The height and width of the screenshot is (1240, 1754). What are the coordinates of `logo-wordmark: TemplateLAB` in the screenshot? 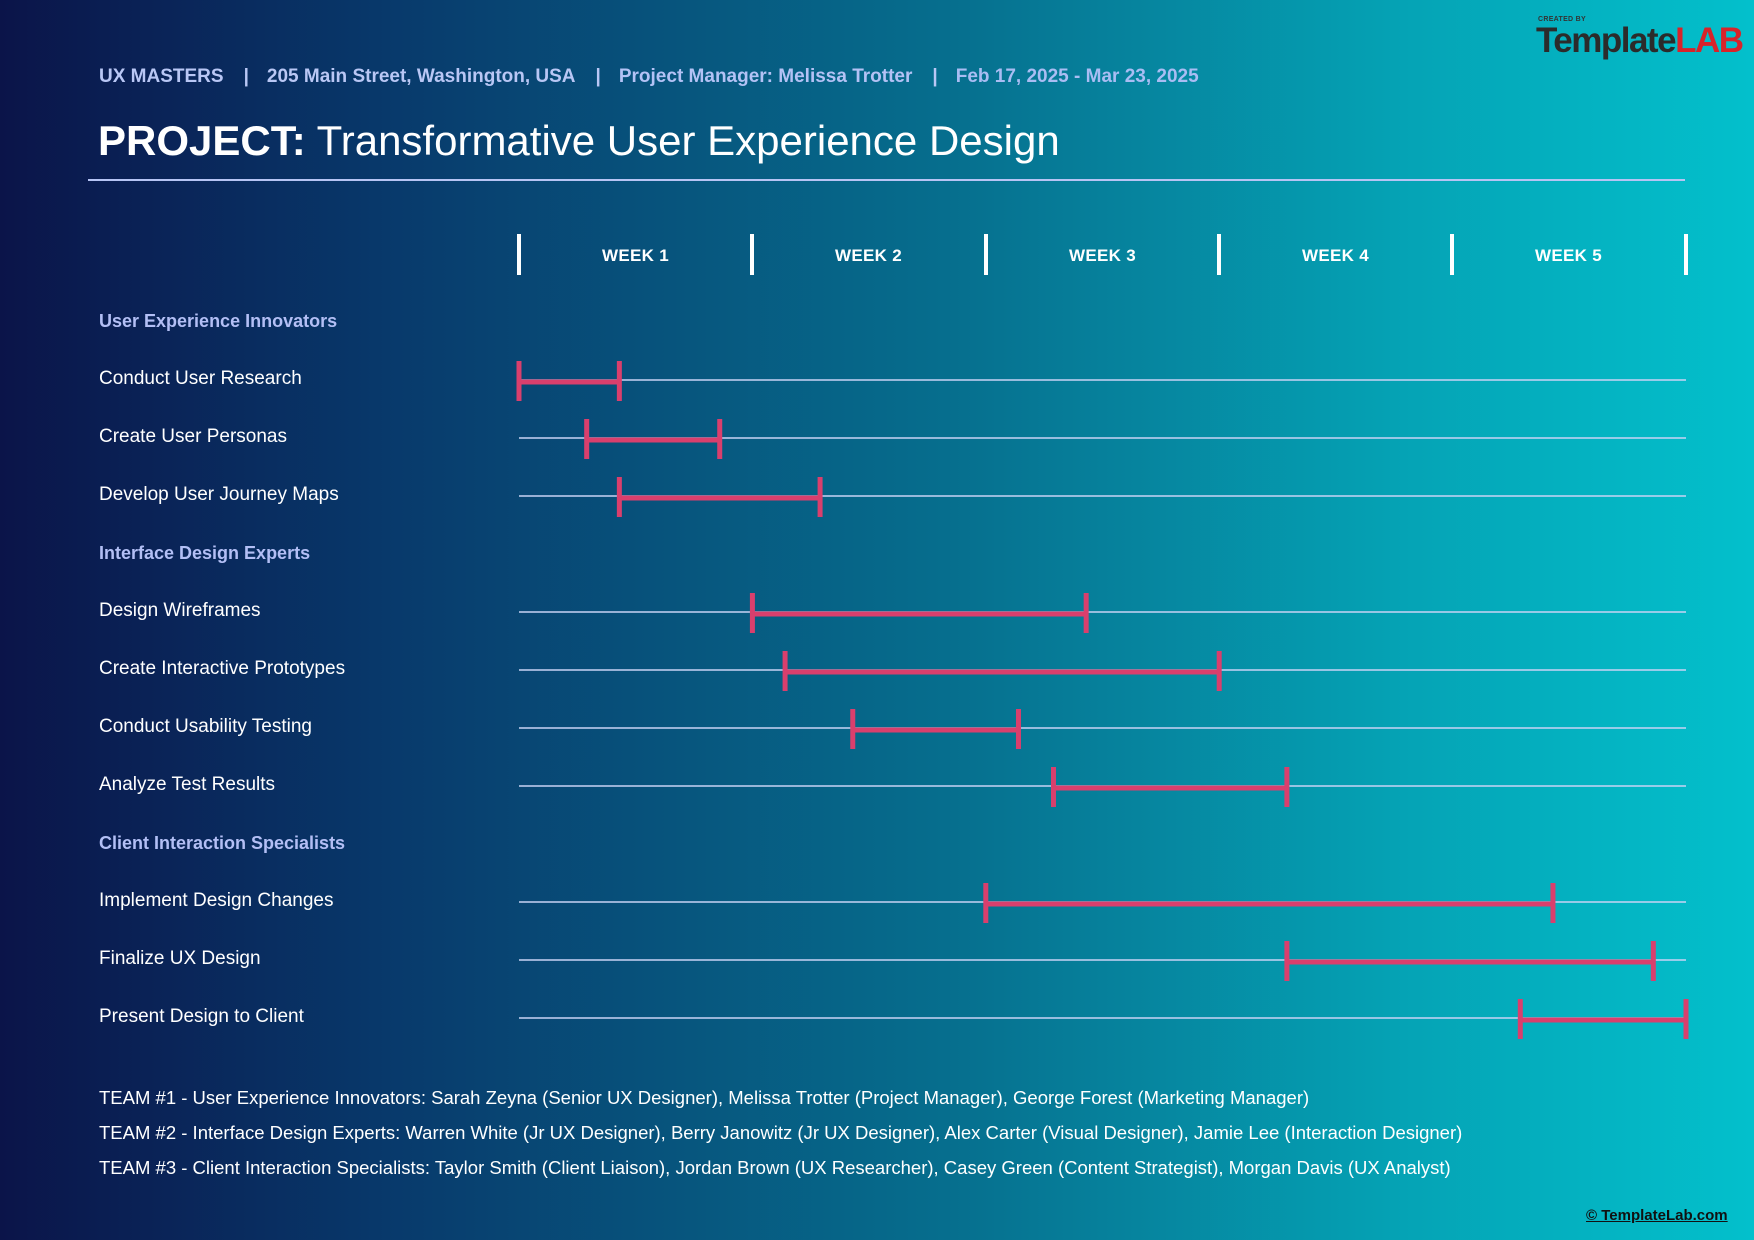 It's located at (1640, 41).